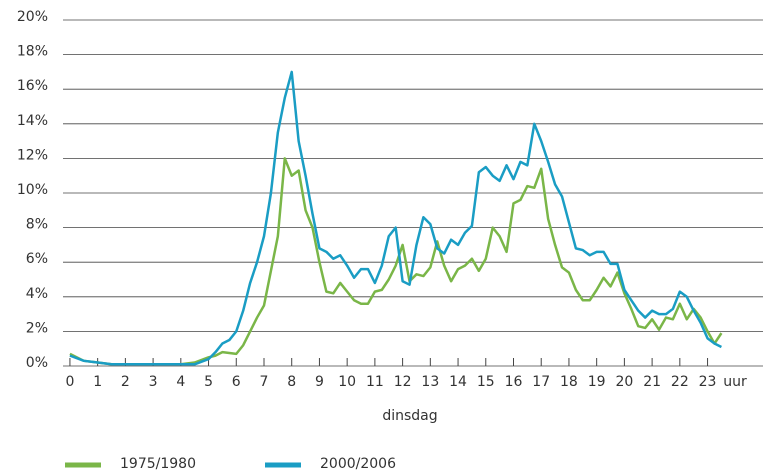 The image size is (763, 476). Describe the element at coordinates (37, 259) in the screenshot. I see `y-tick-label: 6%` at that location.